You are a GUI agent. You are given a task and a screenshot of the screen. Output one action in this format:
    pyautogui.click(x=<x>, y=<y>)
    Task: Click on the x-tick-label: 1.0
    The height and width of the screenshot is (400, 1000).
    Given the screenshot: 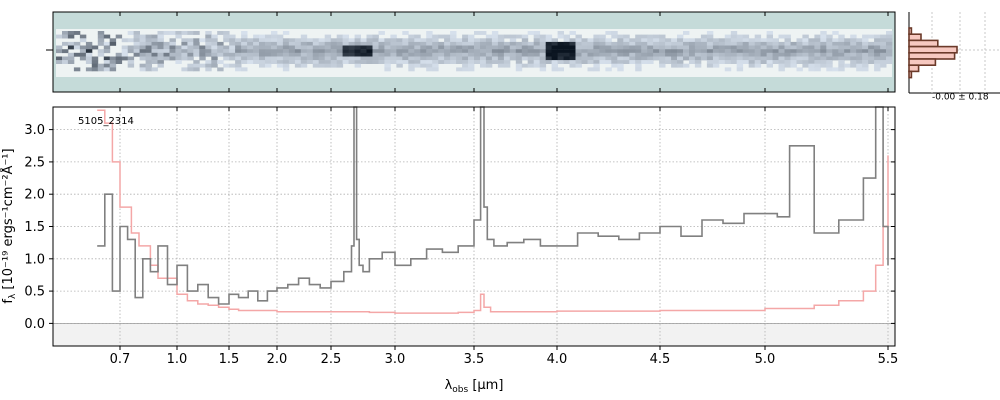 What is the action you would take?
    pyautogui.click(x=177, y=359)
    